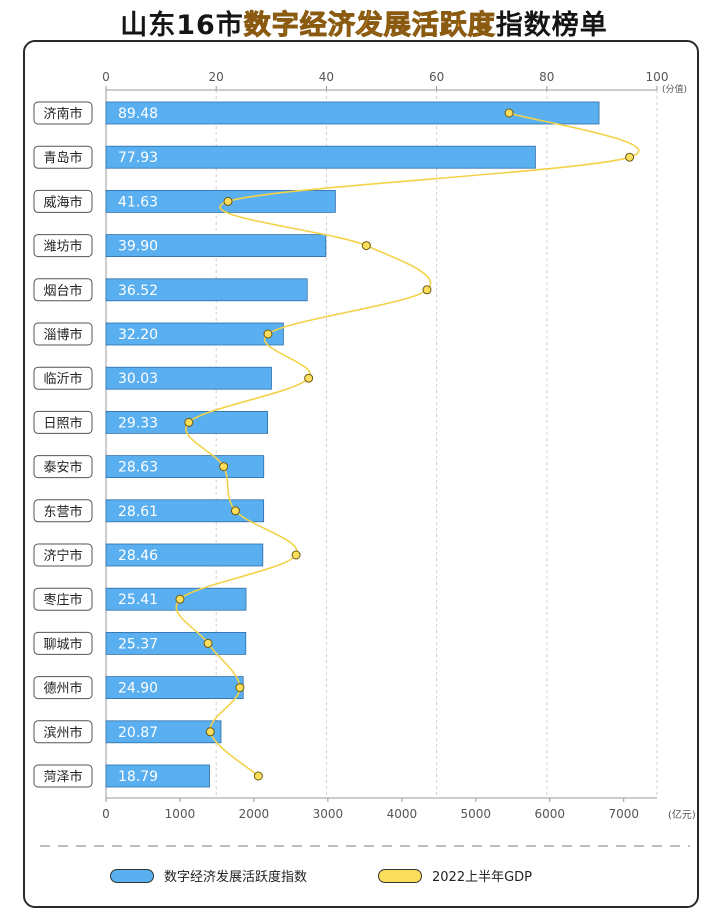  What do you see at coordinates (326, 77) in the screenshot?
I see `top-tick-label: 40` at bounding box center [326, 77].